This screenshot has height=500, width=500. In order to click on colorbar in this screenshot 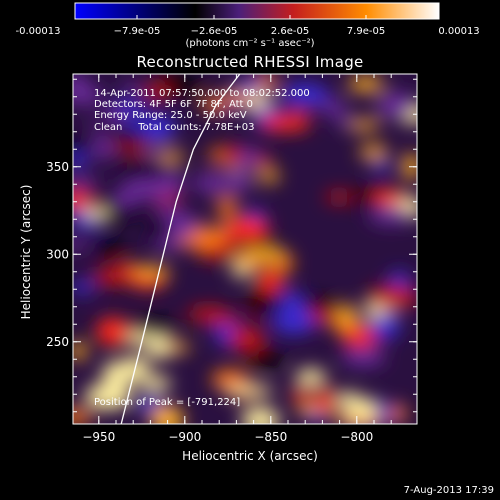, I will do `click(257, 11)`.